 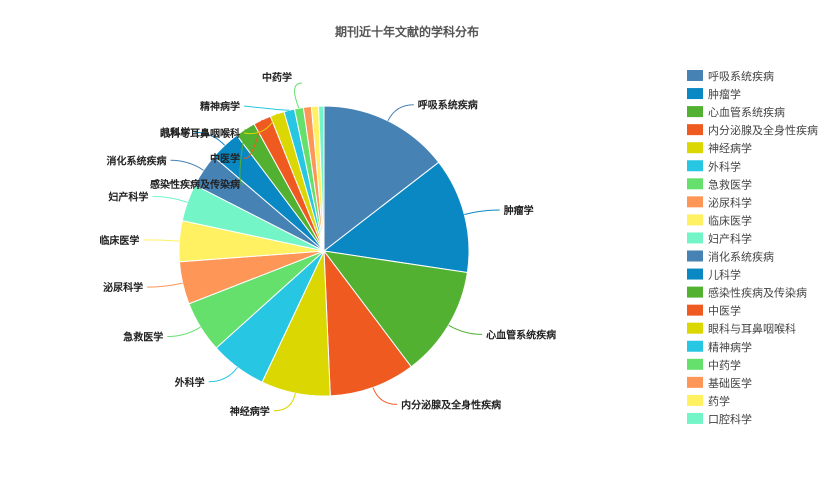 I want to click on legend-item: 药学, so click(x=708, y=401).